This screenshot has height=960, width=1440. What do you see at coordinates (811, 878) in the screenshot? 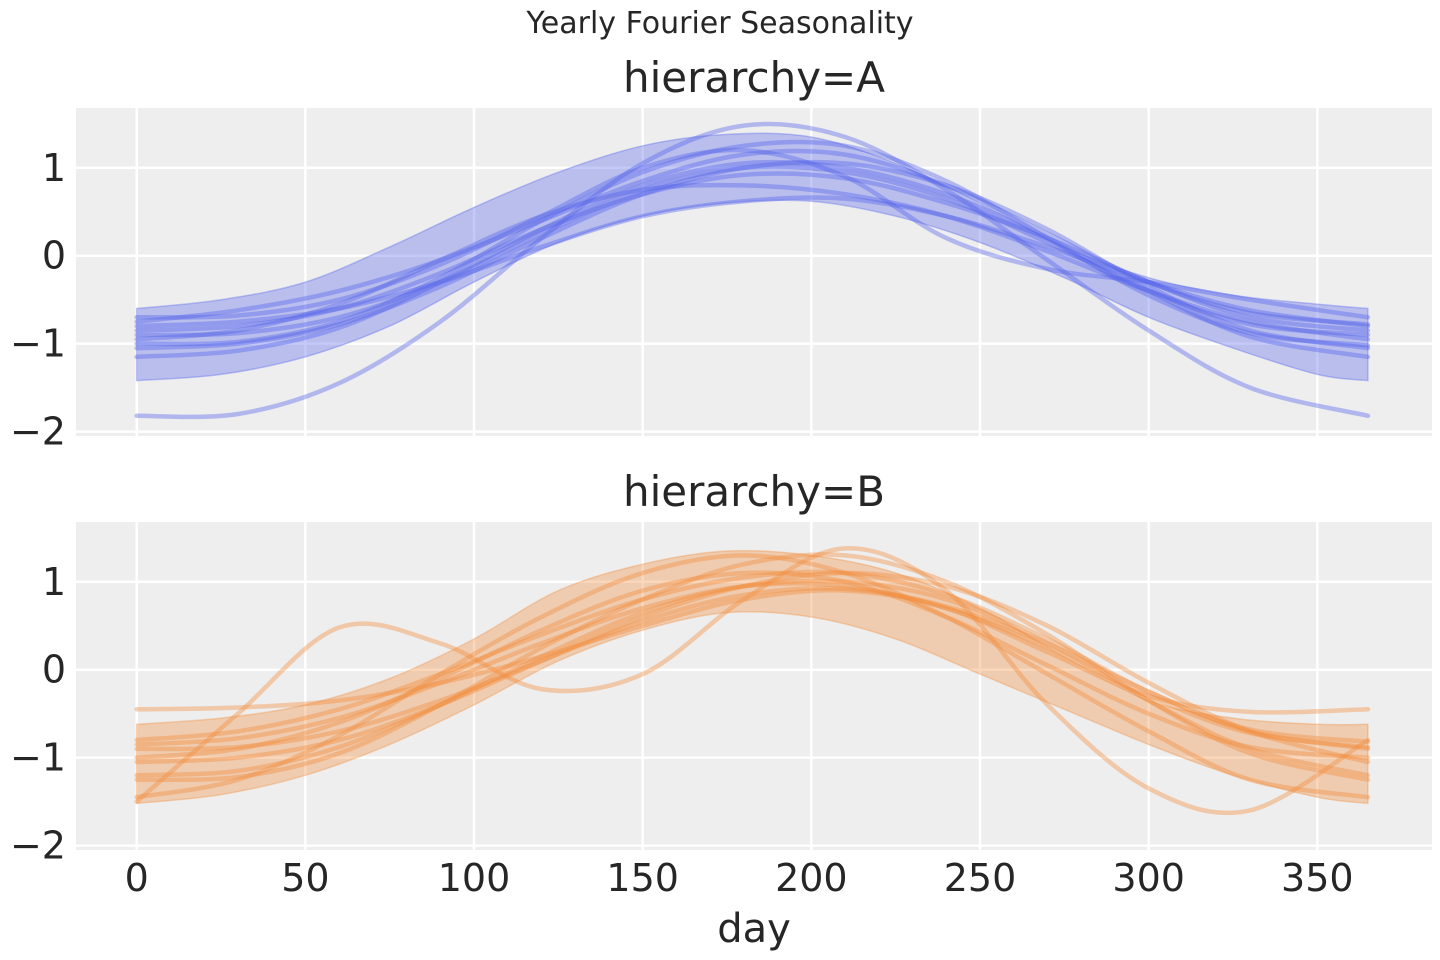
I see `x-tick-label-200: 200` at bounding box center [811, 878].